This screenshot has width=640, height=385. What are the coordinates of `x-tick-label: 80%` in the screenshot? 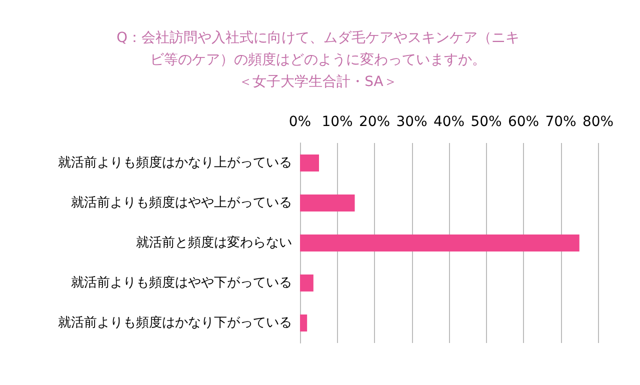 It's located at (598, 122).